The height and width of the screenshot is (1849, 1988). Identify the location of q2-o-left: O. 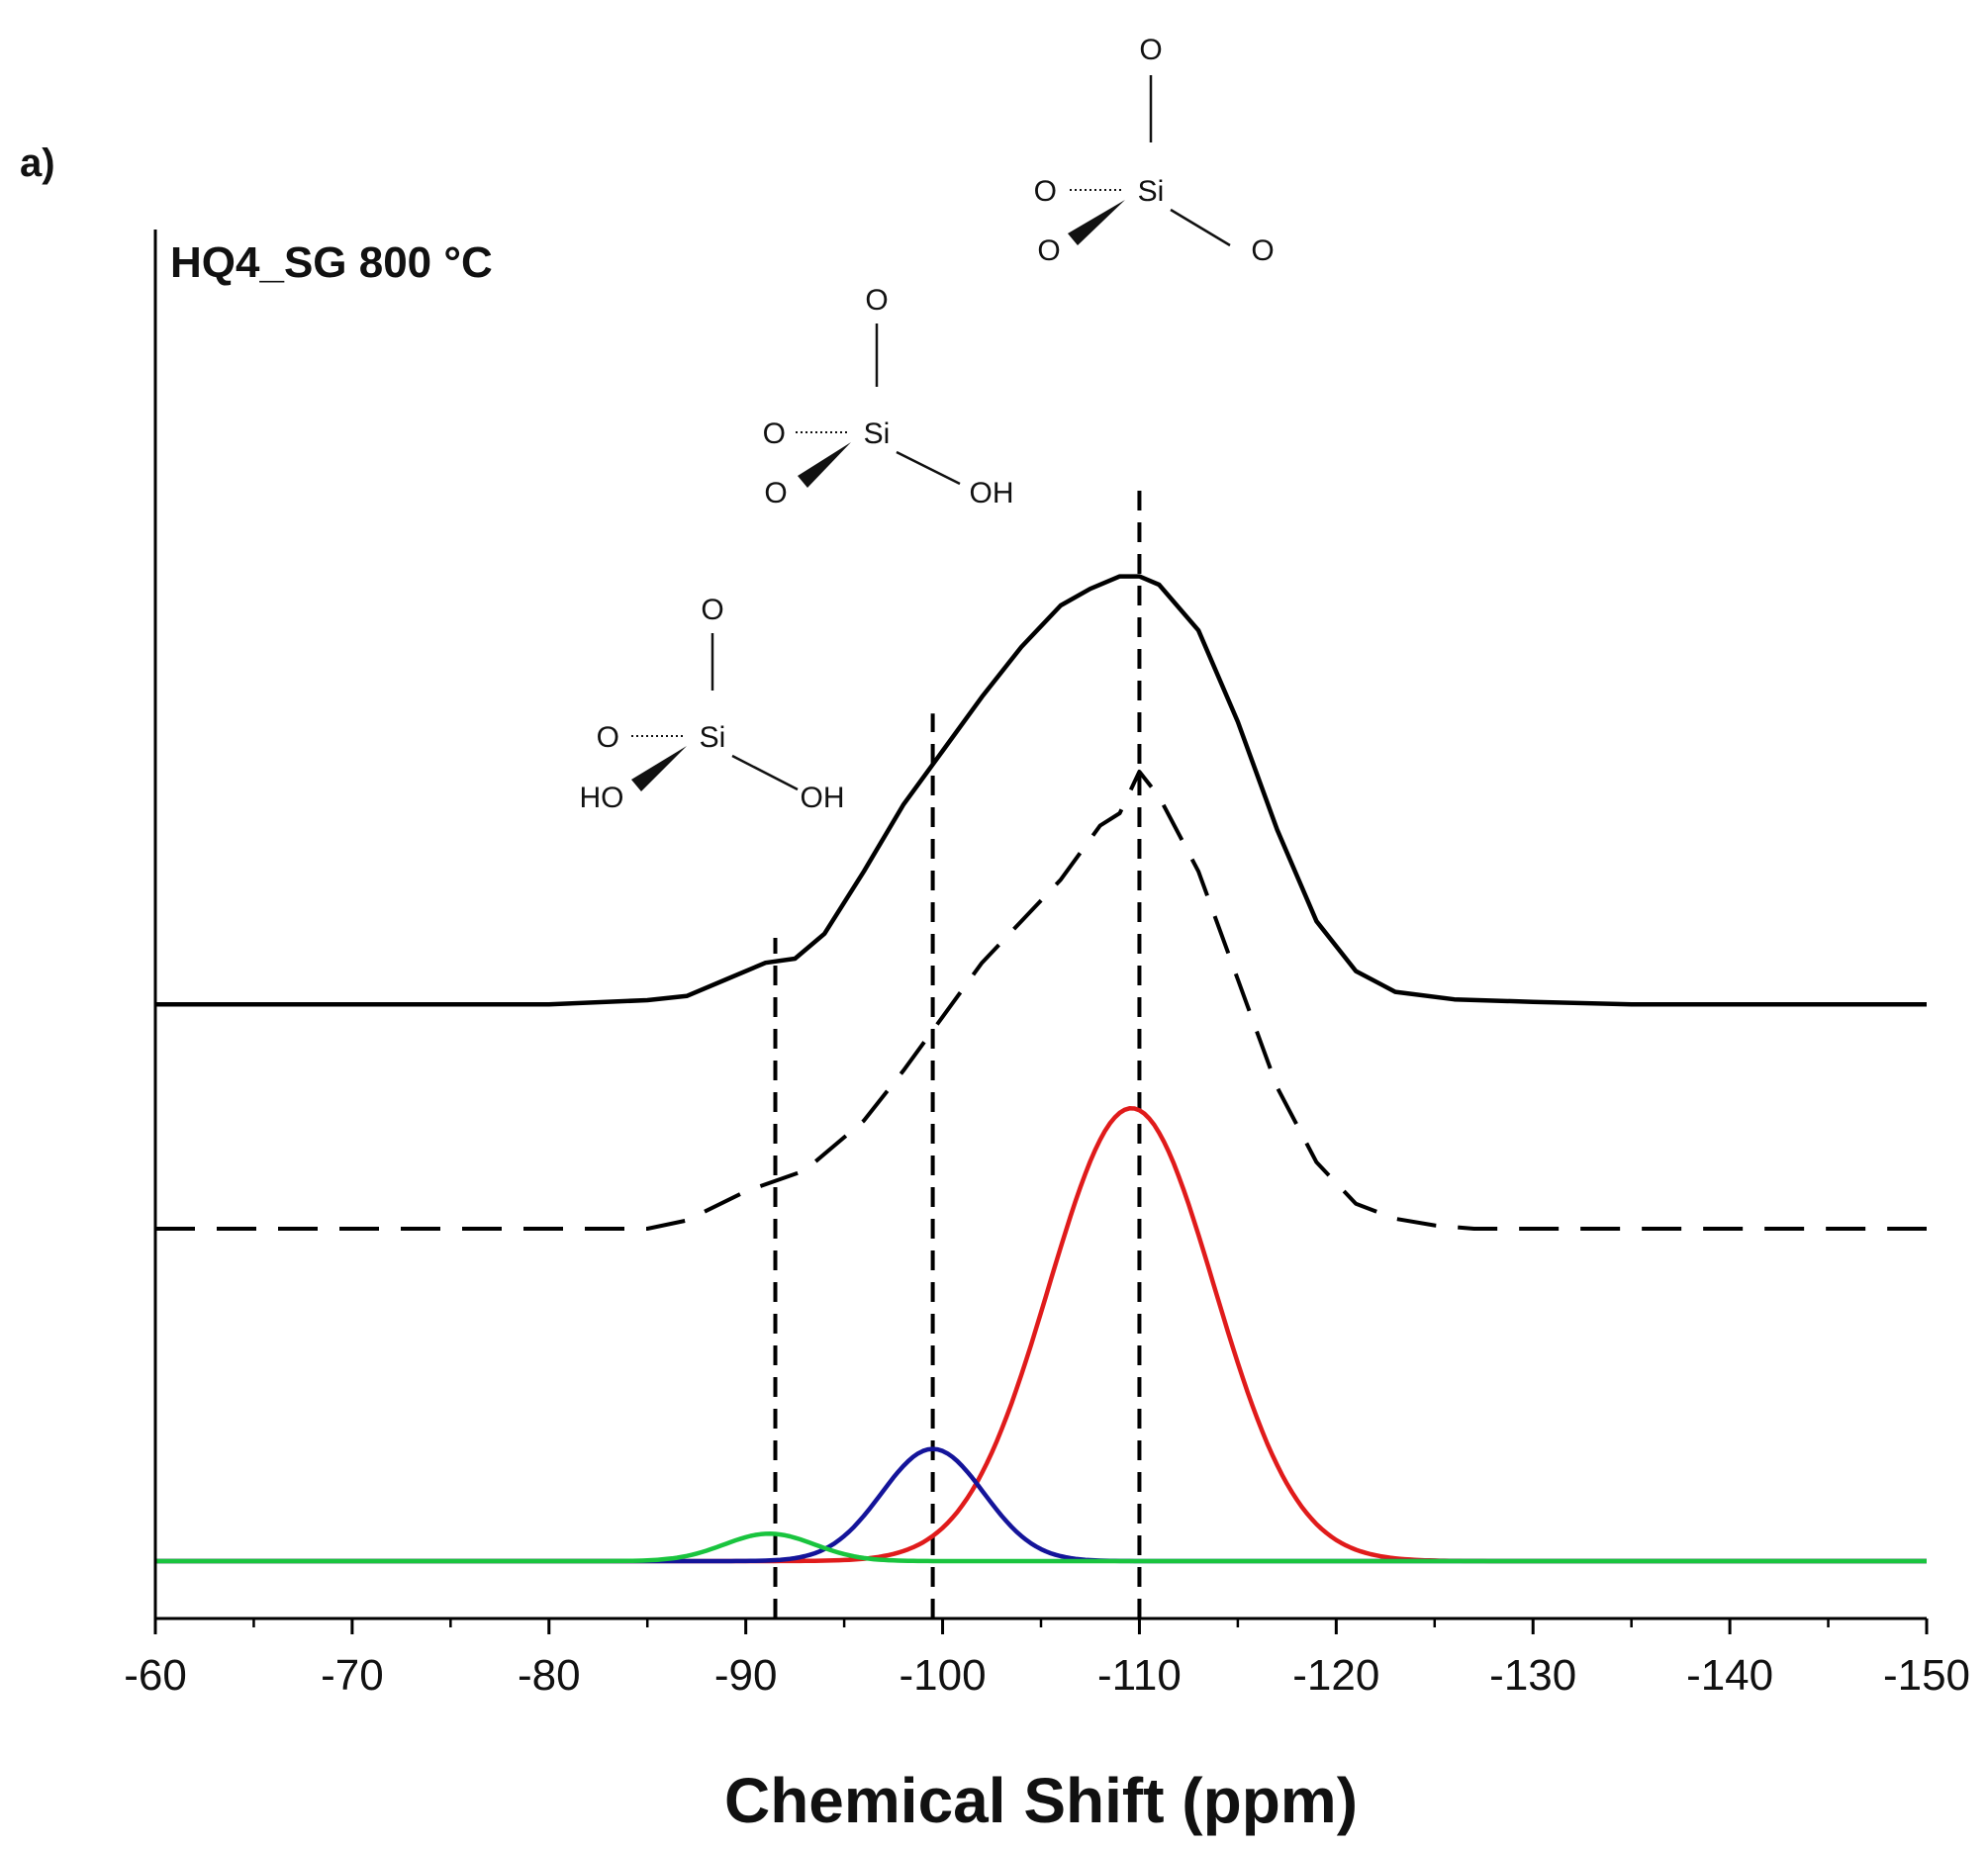
(608, 737).